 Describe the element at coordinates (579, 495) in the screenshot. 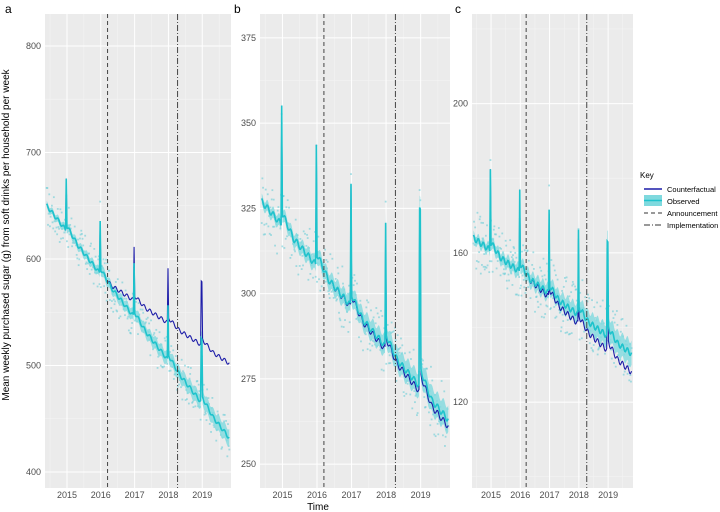

I see `x-tick-label: 2018` at that location.